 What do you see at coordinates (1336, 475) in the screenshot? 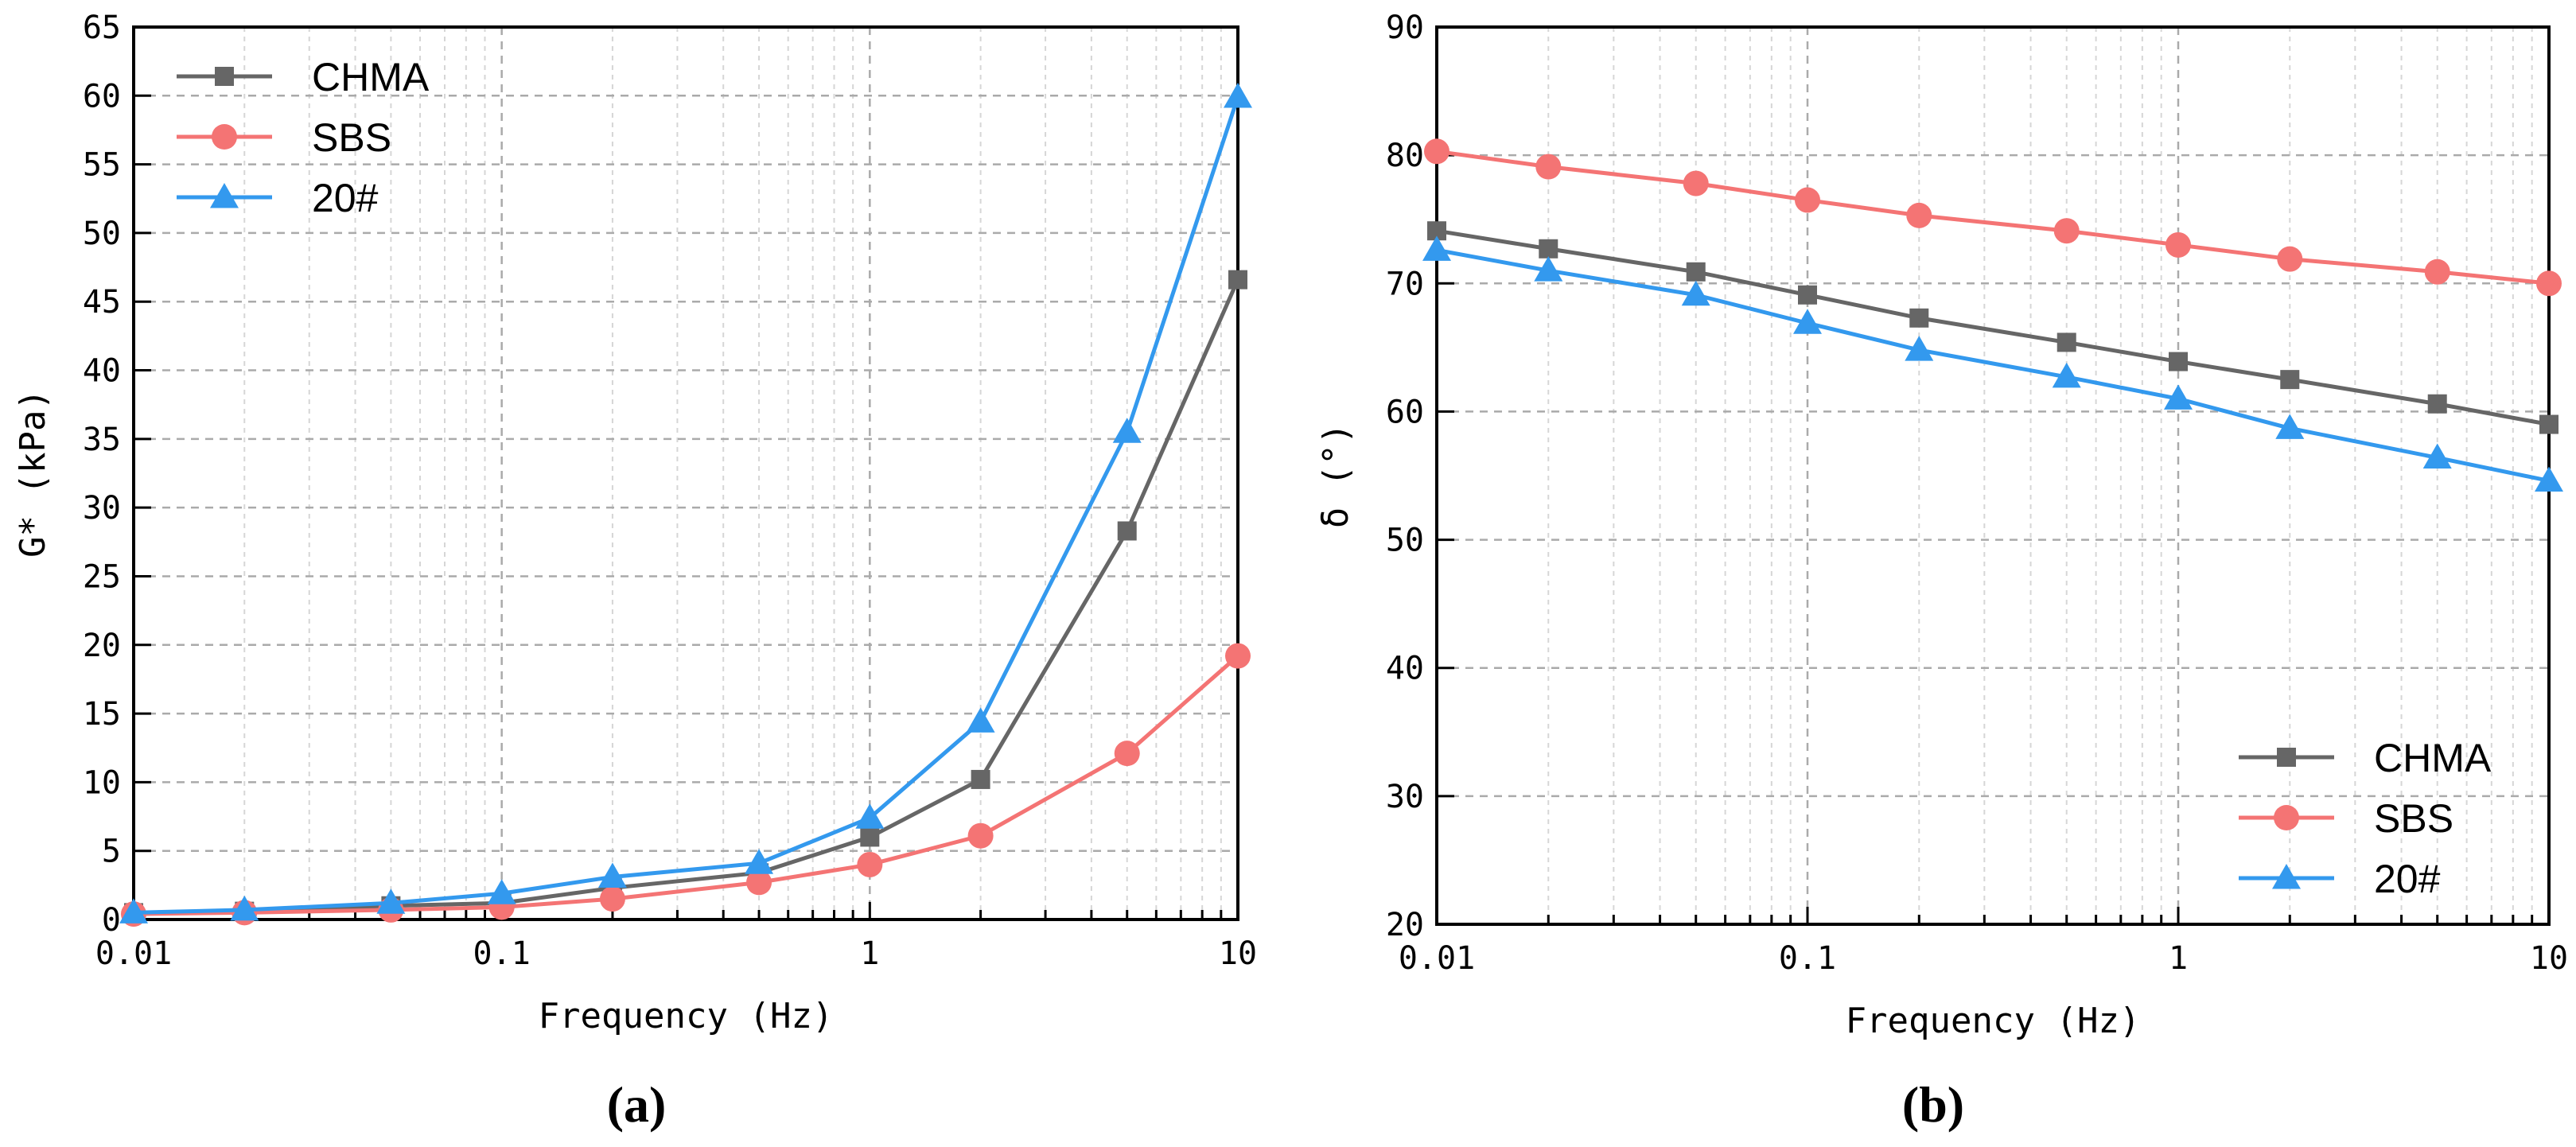
I see `y-axis-title: δ (°)` at bounding box center [1336, 475].